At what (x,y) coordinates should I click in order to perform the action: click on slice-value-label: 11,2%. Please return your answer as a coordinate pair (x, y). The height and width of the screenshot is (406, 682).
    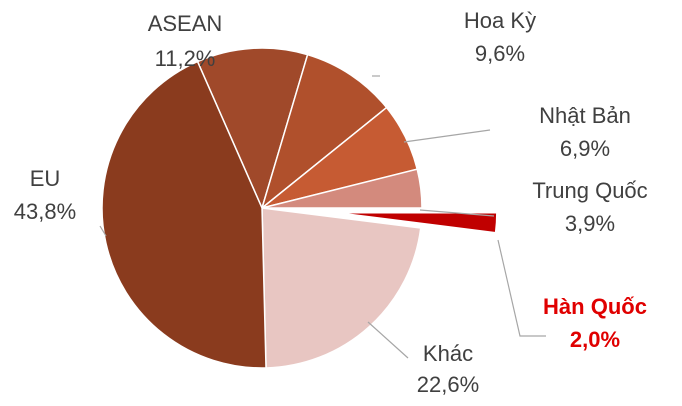
    Looking at the image, I should click on (185, 58).